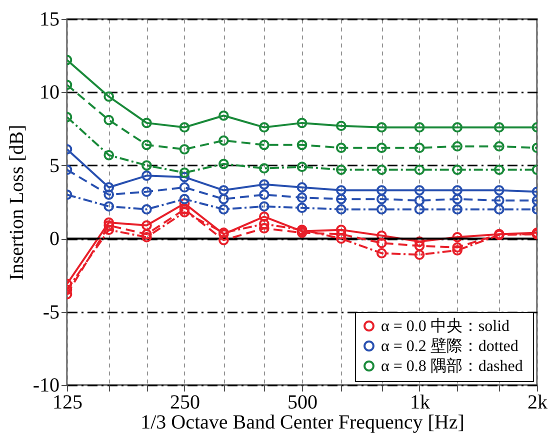  I want to click on y-tick-label: 10, so click(50, 93).